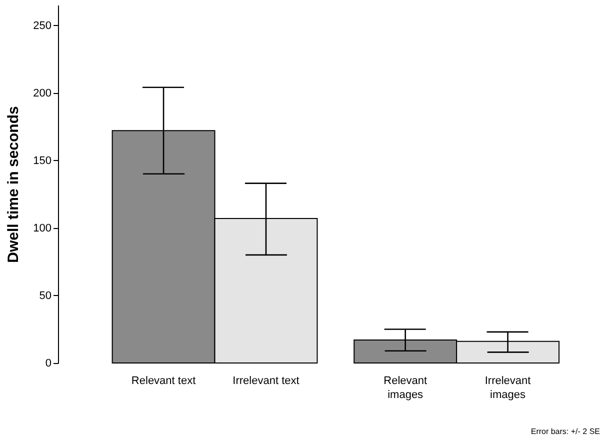 The height and width of the screenshot is (441, 605). What do you see at coordinates (42, 160) in the screenshot?
I see `y-tick-label: 150` at bounding box center [42, 160].